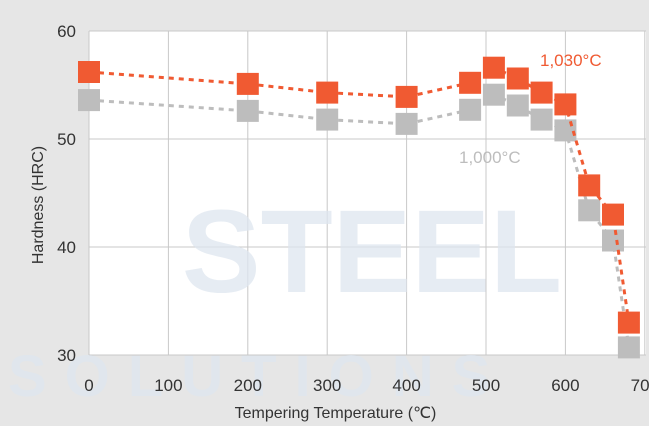  I want to click on y-tick-label: 30, so click(66, 355).